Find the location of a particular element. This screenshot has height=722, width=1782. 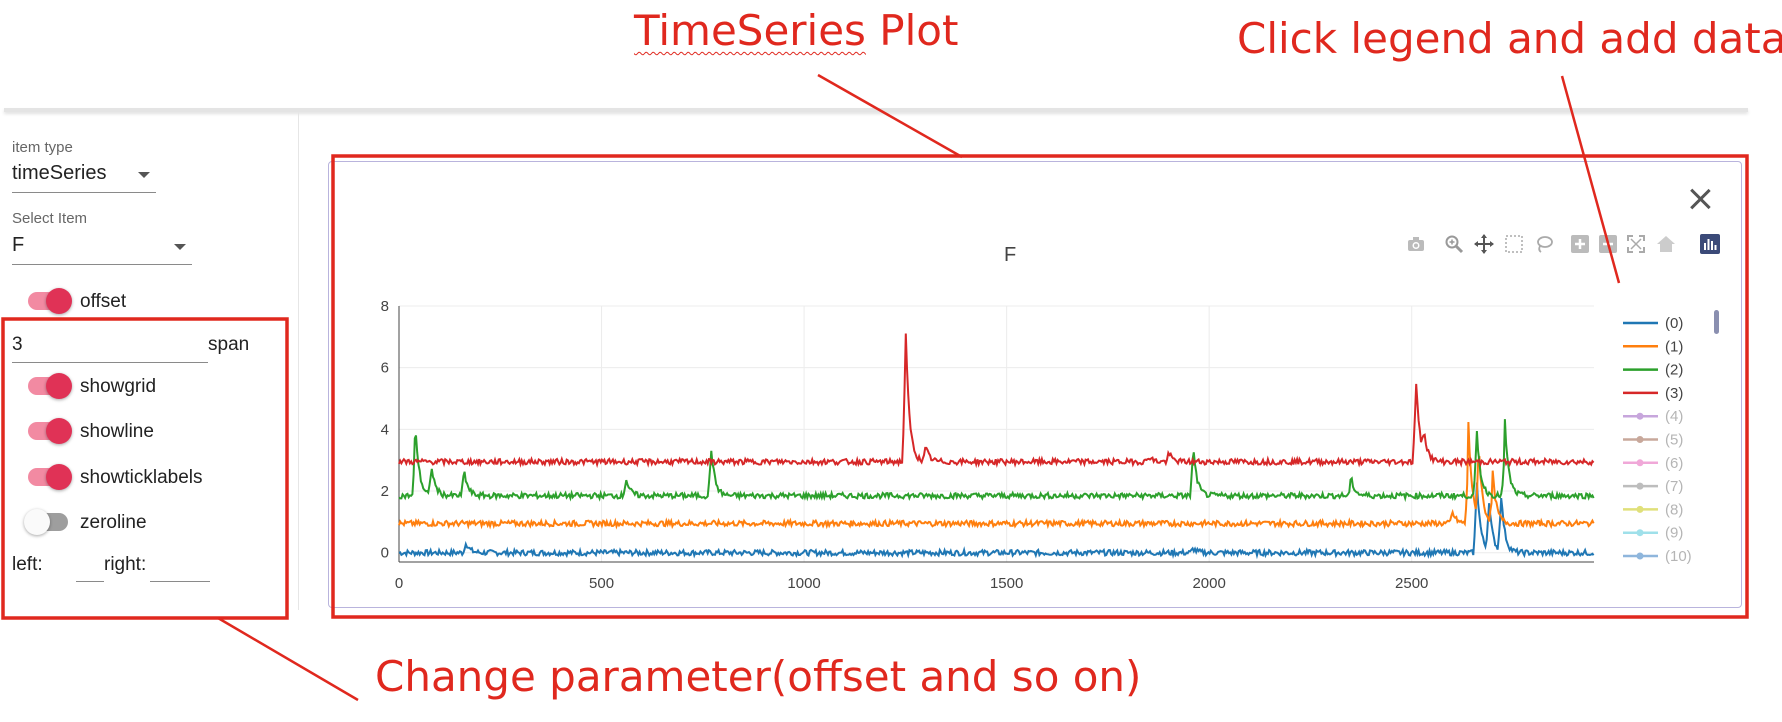

offset-toggle is located at coordinates (50, 301).